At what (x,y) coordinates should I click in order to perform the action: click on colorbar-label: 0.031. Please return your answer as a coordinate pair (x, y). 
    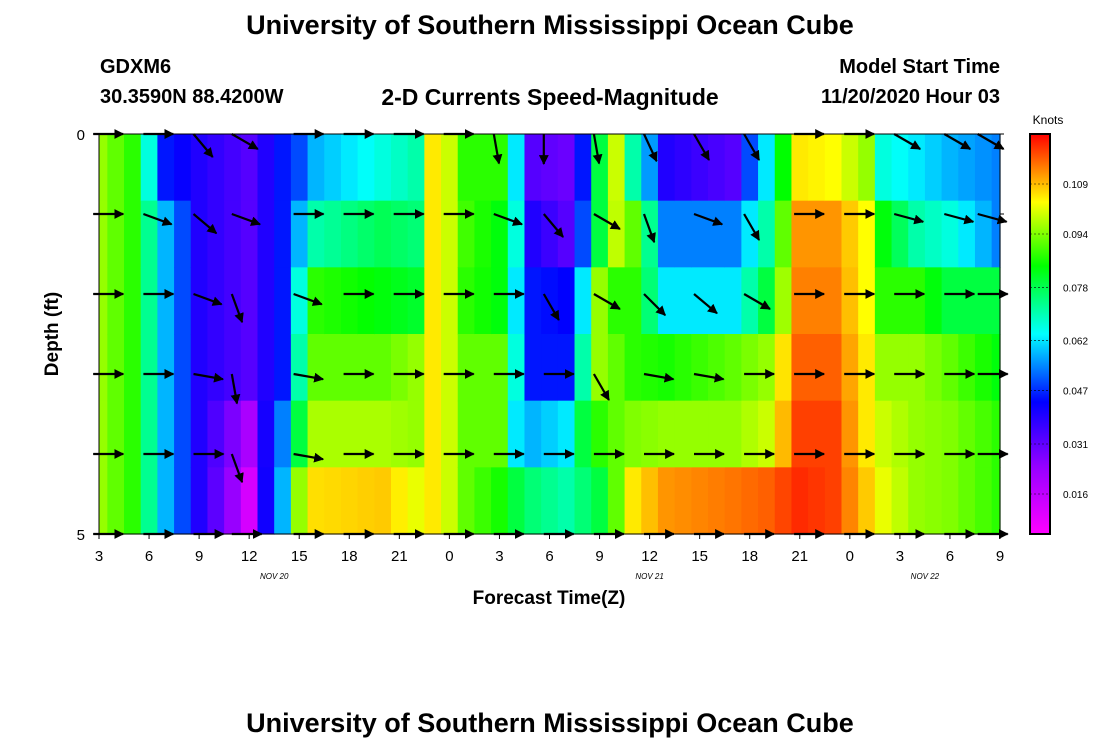
    Looking at the image, I should click on (1075, 445).